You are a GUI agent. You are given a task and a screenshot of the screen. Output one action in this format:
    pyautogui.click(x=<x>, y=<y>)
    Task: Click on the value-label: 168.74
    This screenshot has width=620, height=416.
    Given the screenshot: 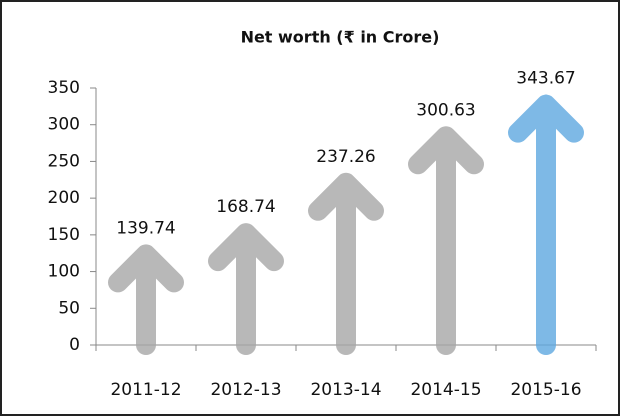 What is the action you would take?
    pyautogui.click(x=245, y=207)
    